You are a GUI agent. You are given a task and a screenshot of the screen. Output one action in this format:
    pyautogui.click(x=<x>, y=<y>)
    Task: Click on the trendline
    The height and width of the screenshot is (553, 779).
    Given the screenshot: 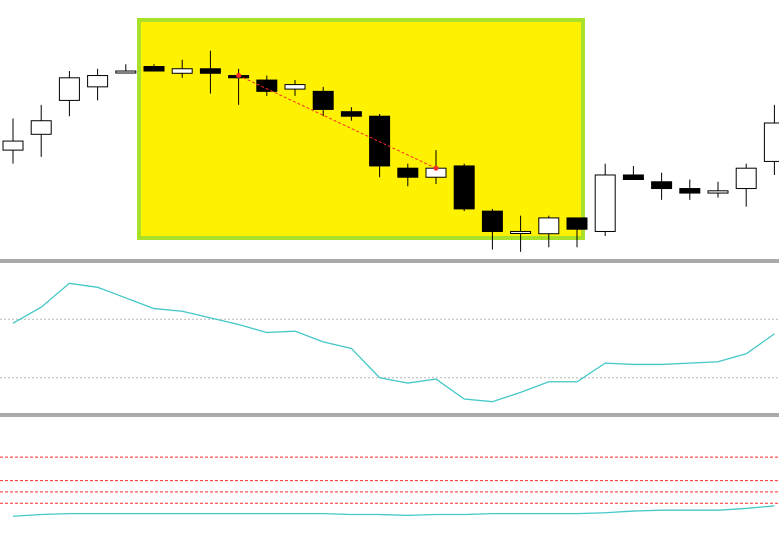 What is the action you would take?
    pyautogui.click(x=337, y=122)
    